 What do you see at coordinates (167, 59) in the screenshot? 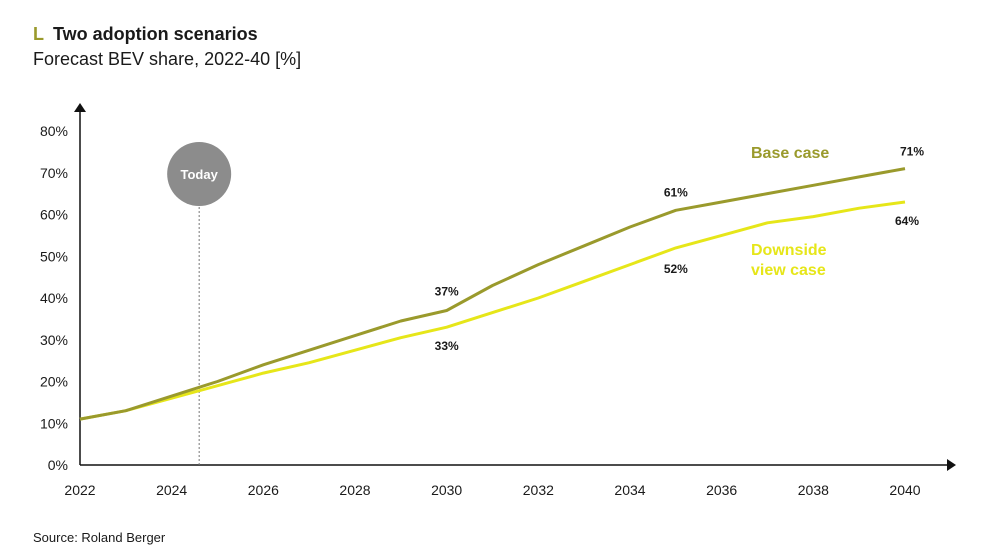
I see `chart-subtitle: Forecast BEV share, 2022-40 [%]` at bounding box center [167, 59].